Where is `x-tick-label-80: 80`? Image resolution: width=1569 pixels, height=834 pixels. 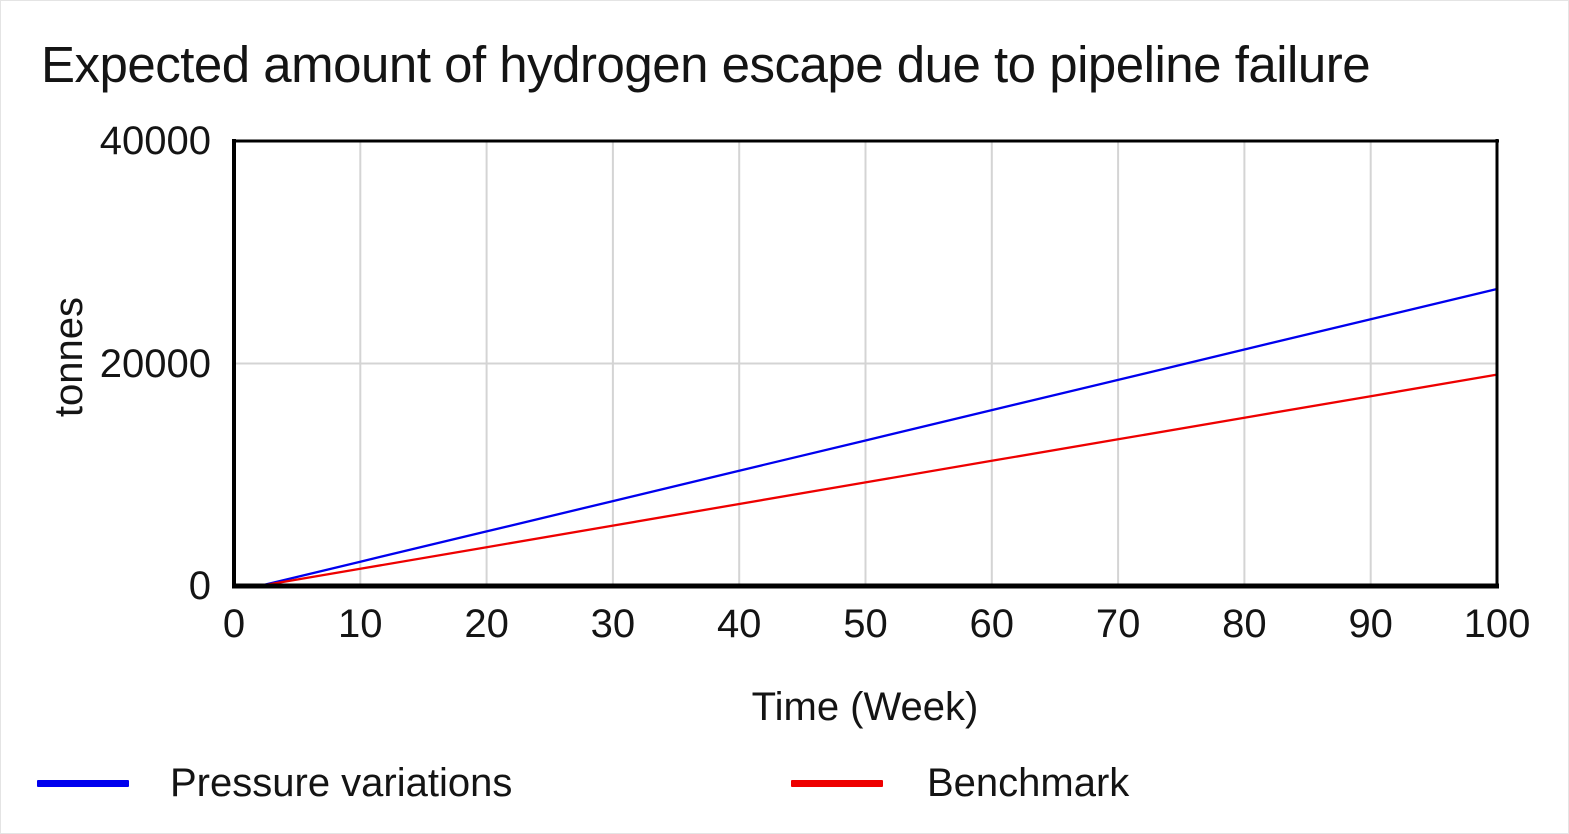 x-tick-label-80: 80 is located at coordinates (1244, 624).